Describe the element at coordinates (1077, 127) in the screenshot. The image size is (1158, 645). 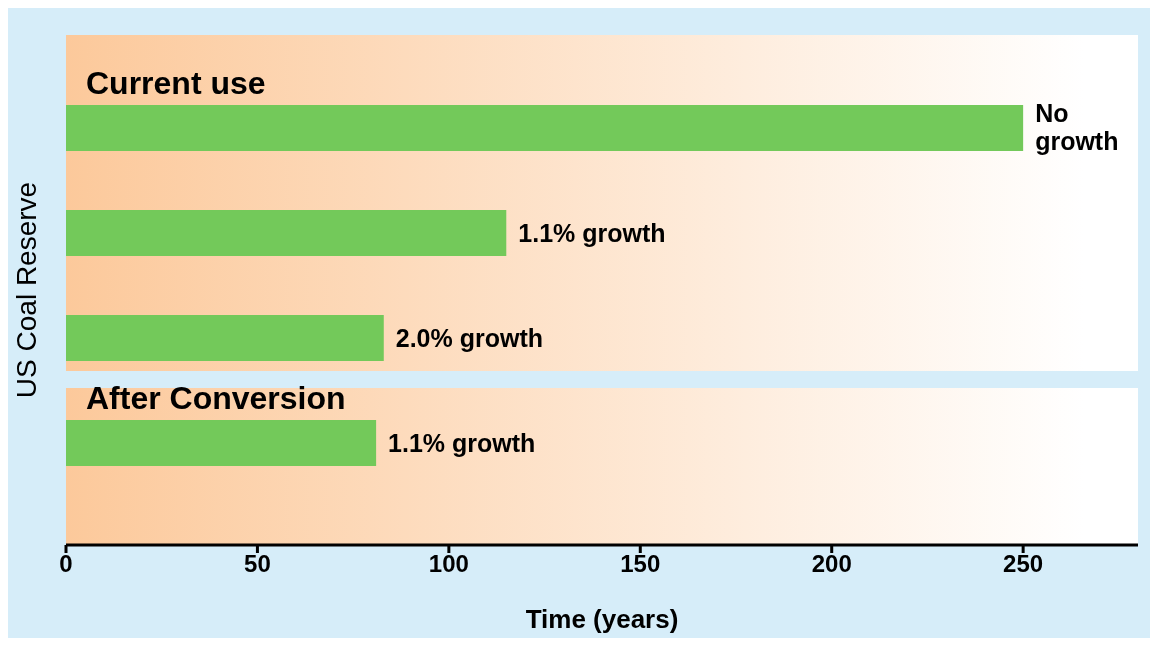
I see `y-tick-label: No growth` at that location.